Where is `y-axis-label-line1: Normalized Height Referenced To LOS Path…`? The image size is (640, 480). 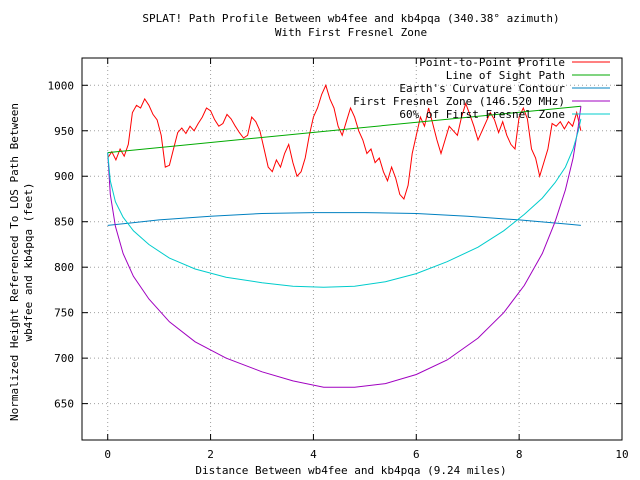
y-axis-label-line1: Normalized Height Referenced To LOS Path… is located at coordinates (14, 262).